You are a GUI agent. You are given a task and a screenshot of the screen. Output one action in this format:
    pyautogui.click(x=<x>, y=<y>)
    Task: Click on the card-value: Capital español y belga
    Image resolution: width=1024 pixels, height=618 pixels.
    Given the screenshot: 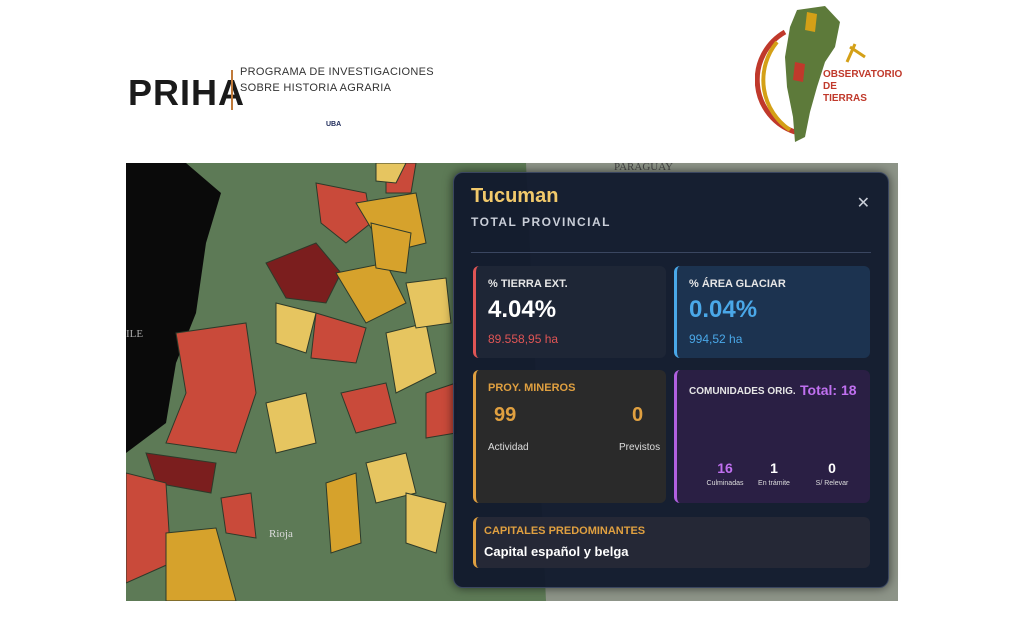 What is the action you would take?
    pyautogui.click(x=556, y=551)
    